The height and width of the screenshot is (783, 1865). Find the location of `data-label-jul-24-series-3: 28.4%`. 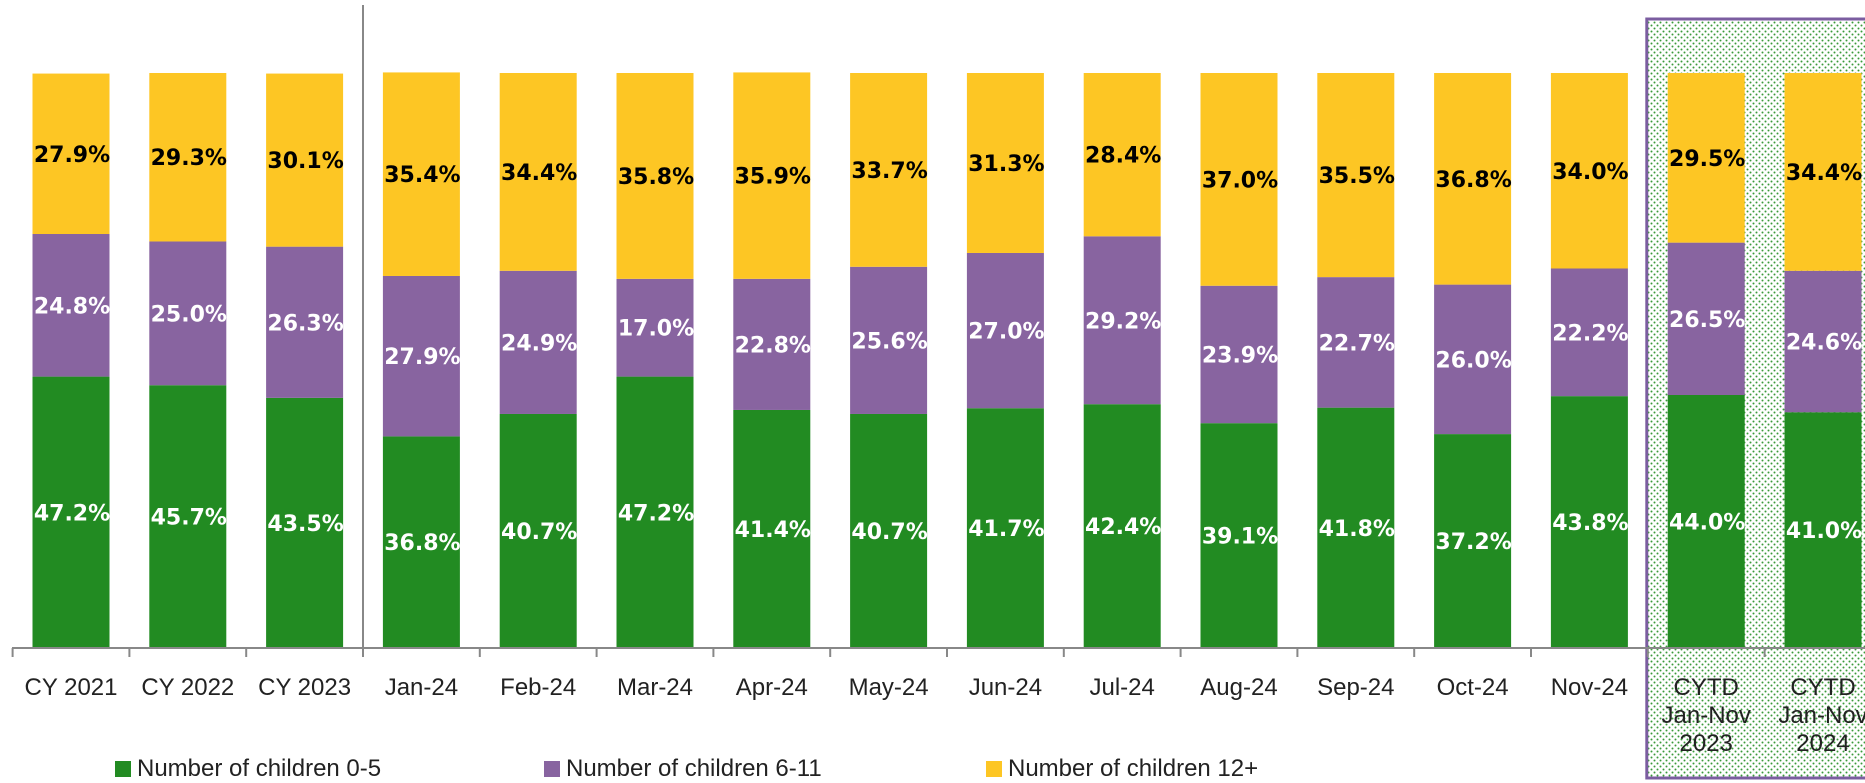

data-label-jul-24-series-3: 28.4% is located at coordinates (1123, 156).